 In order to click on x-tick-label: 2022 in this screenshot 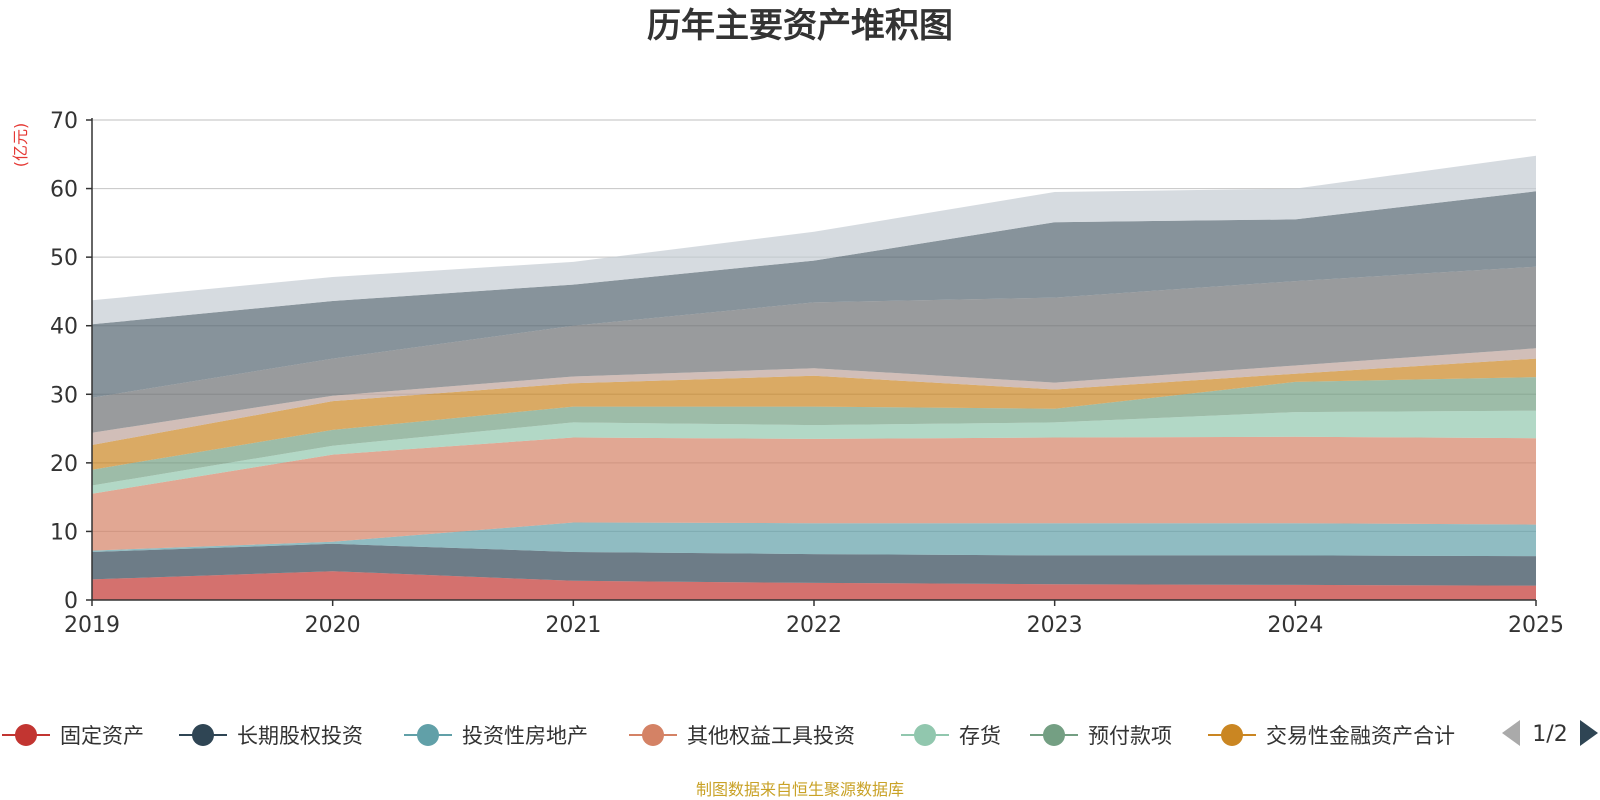, I will do `click(814, 625)`.